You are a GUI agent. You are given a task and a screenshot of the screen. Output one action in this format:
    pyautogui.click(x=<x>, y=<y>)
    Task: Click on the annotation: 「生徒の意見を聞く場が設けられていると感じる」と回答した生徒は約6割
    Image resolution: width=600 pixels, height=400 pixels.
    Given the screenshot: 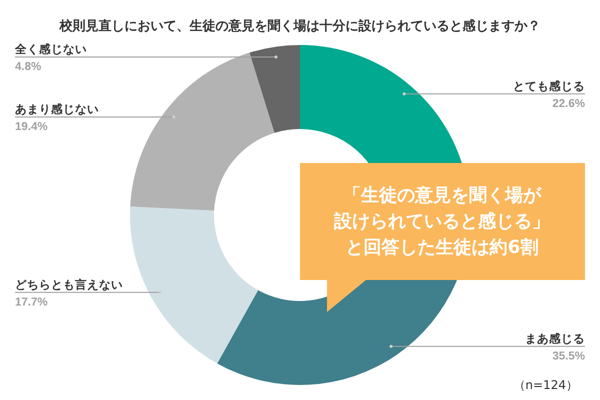 What is the action you would take?
    pyautogui.click(x=442, y=221)
    